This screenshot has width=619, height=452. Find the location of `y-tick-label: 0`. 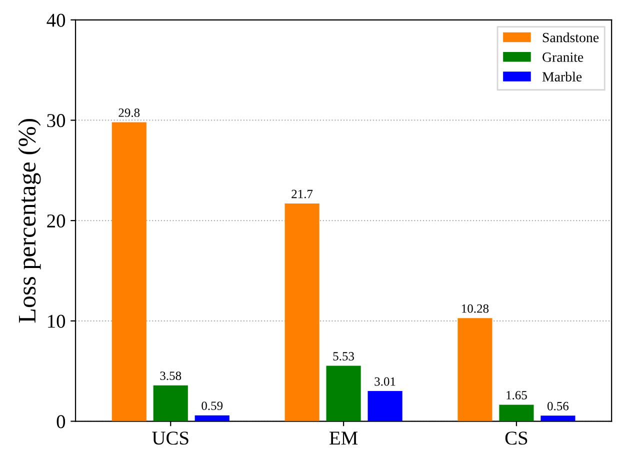

y-tick-label: 0 is located at coordinates (61, 421).